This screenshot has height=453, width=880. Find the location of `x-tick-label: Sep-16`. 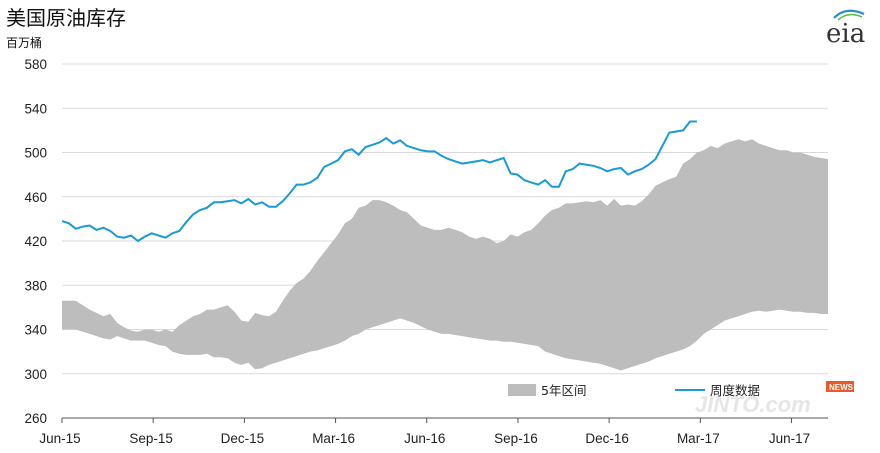

x-tick-label: Sep-16 is located at coordinates (516, 438).